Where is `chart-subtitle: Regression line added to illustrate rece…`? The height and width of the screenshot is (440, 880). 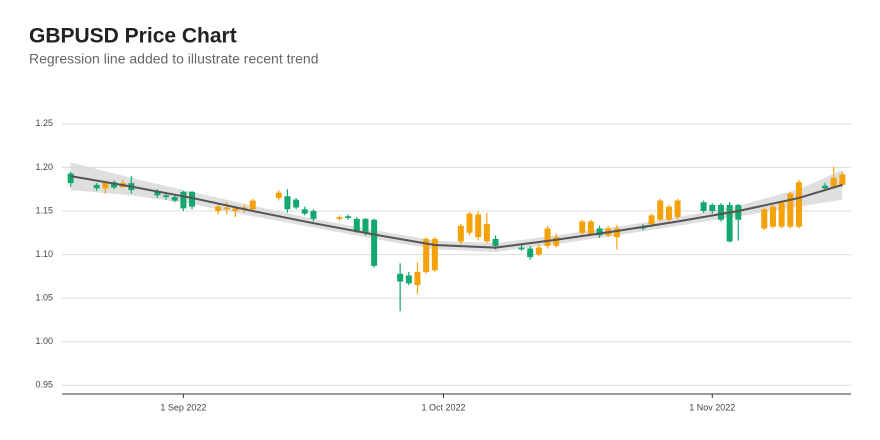 chart-subtitle: Regression line added to illustrate rece… is located at coordinates (174, 59).